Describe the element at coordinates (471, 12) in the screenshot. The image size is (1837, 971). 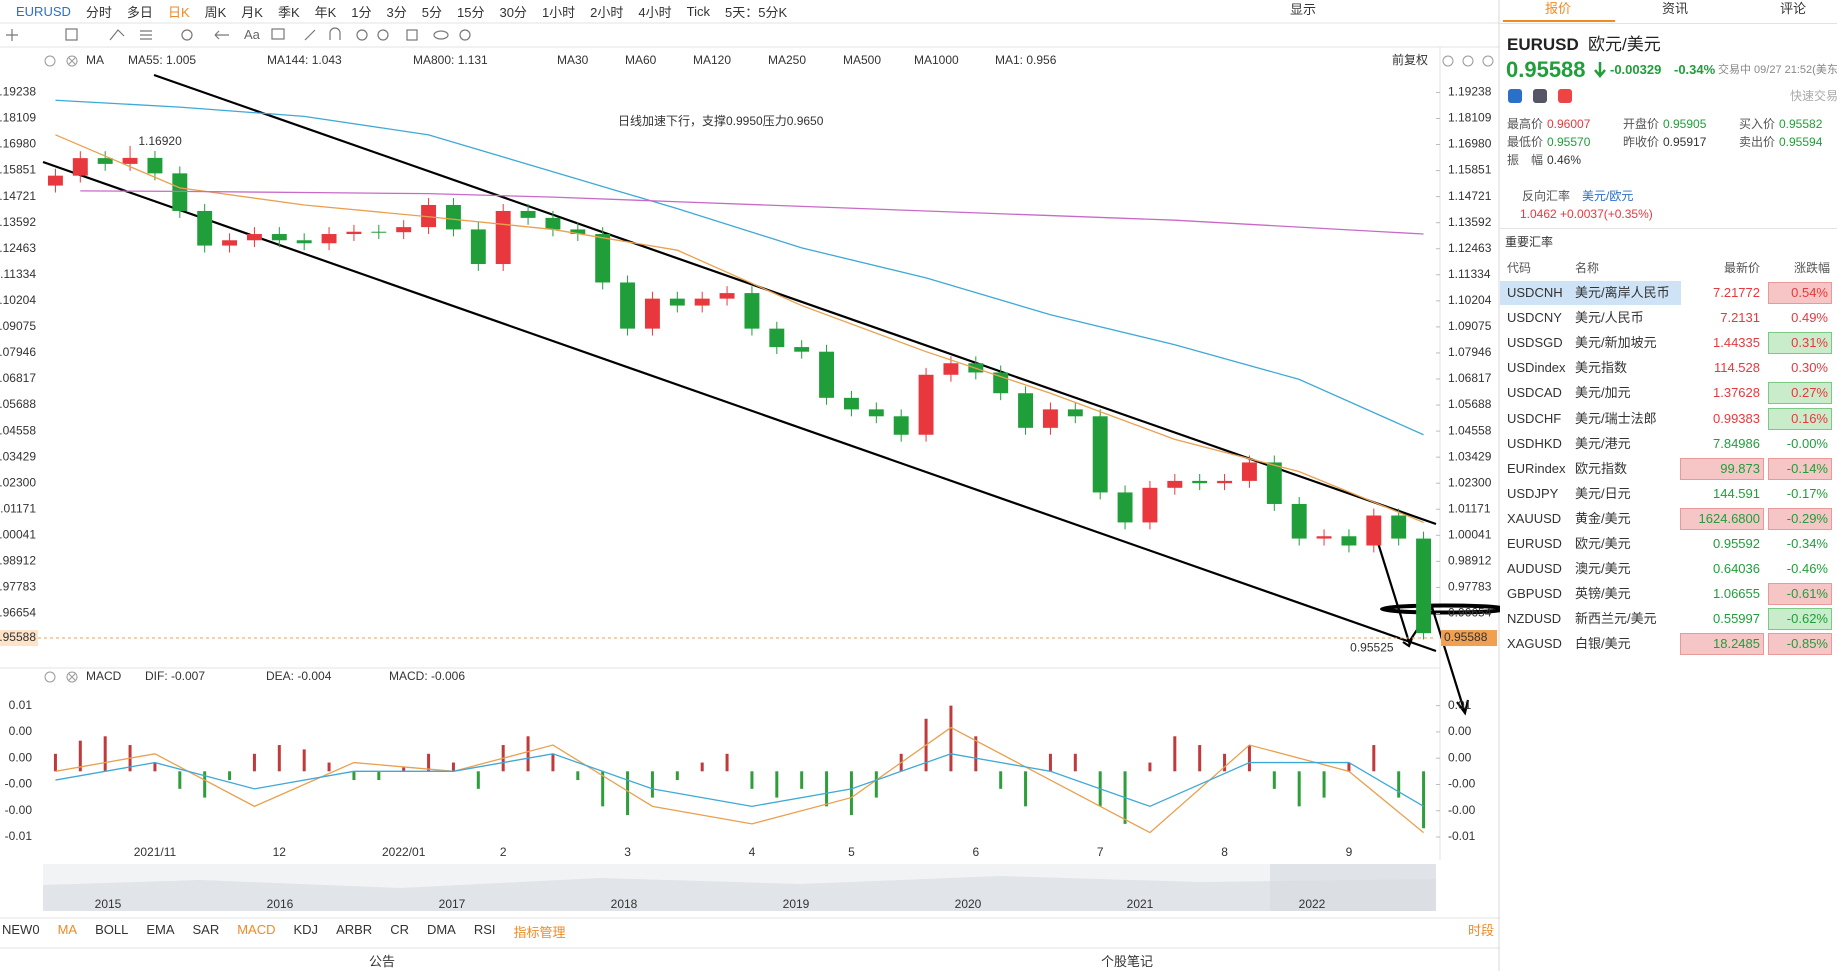
I see `period-tab: 15分` at that location.